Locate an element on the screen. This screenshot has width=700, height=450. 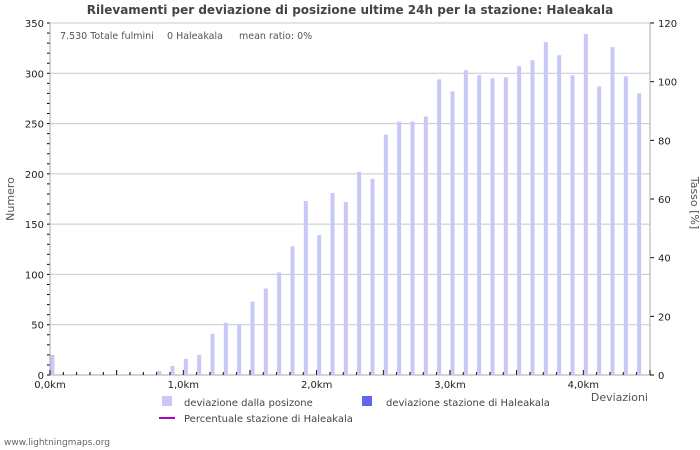
y-tick-label: 150 is located at coordinates (34, 225).